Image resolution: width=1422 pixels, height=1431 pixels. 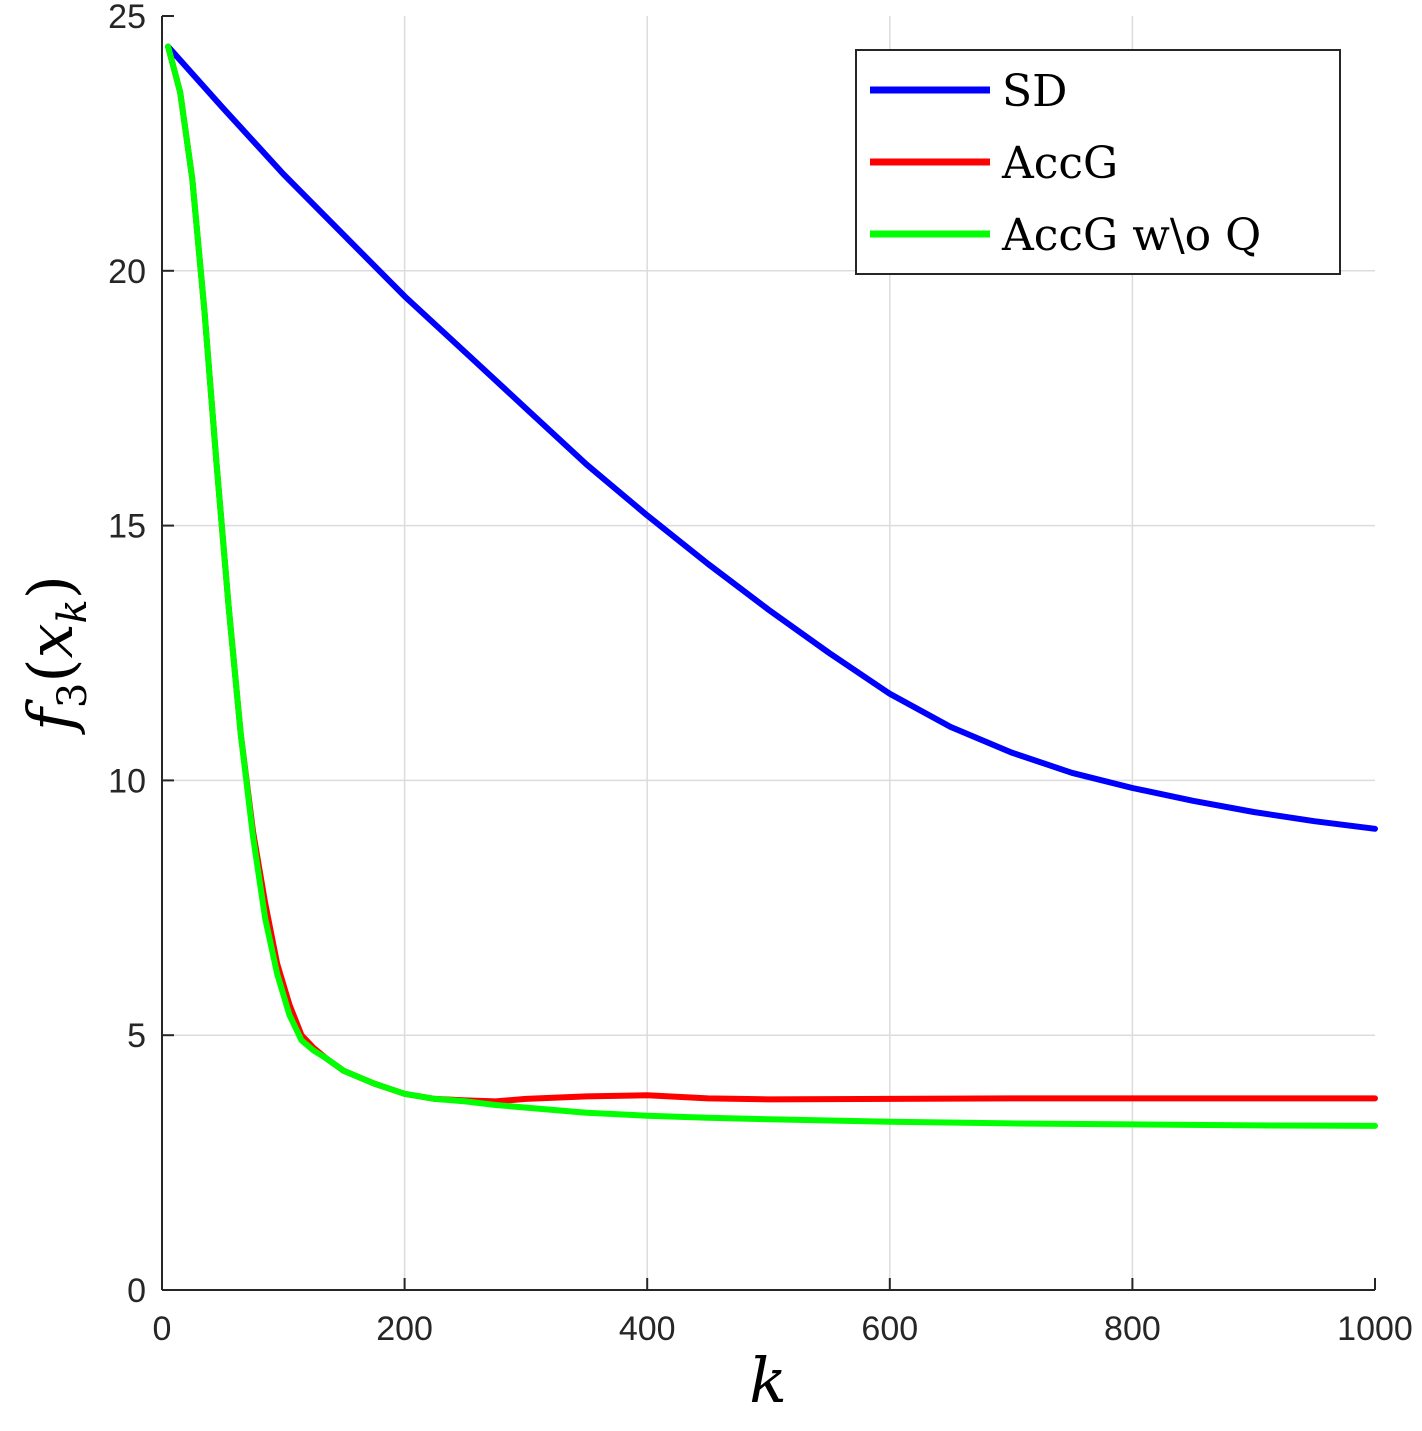 What do you see at coordinates (1132, 1329) in the screenshot?
I see `x-tick-label: 800` at bounding box center [1132, 1329].